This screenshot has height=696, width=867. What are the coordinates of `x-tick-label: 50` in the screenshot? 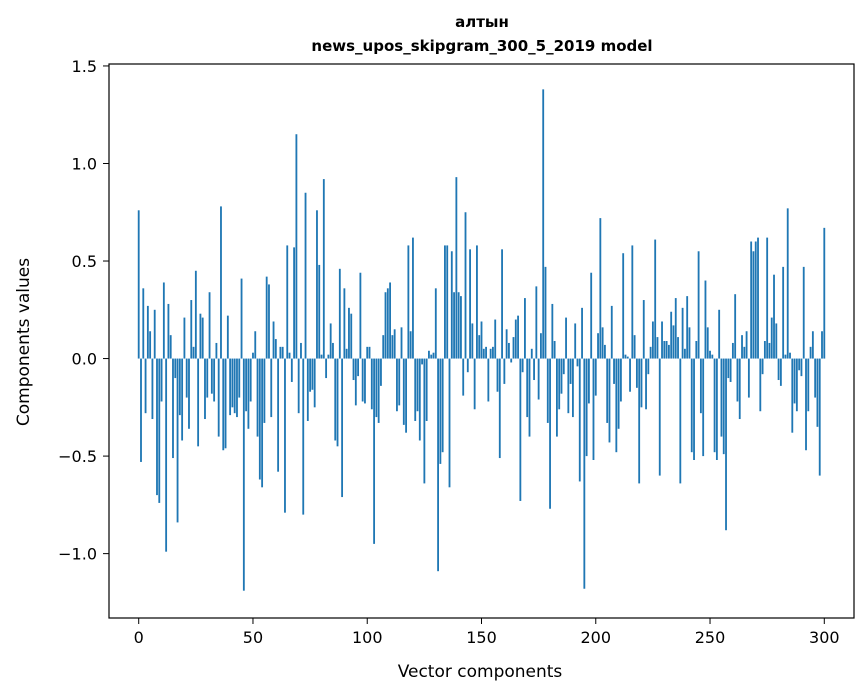 It's located at (253, 637).